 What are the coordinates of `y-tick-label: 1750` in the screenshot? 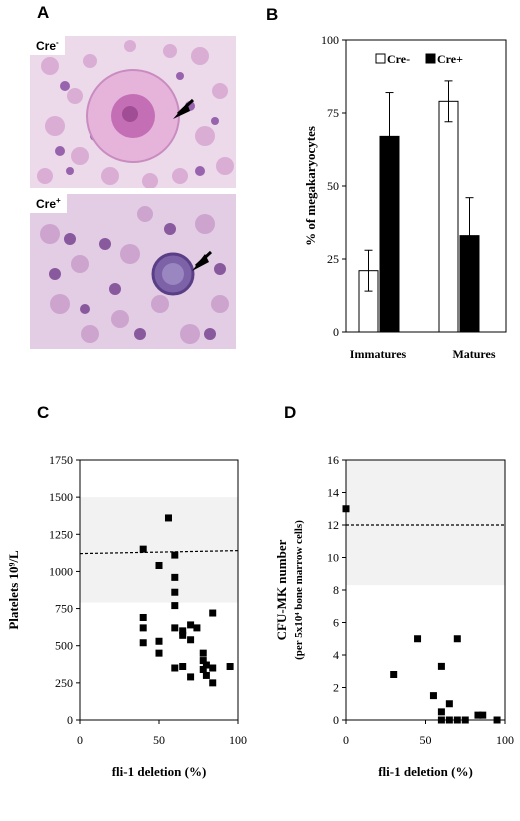 It's located at (61, 460).